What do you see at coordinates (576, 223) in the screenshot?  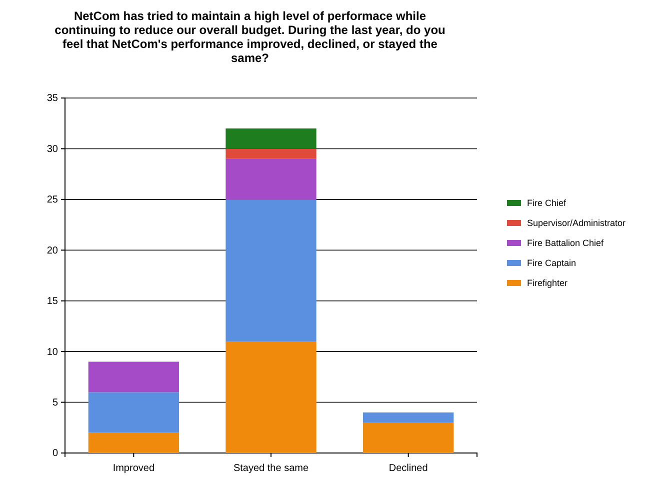 I see `legend-label: Supervisor/Administrator` at bounding box center [576, 223].